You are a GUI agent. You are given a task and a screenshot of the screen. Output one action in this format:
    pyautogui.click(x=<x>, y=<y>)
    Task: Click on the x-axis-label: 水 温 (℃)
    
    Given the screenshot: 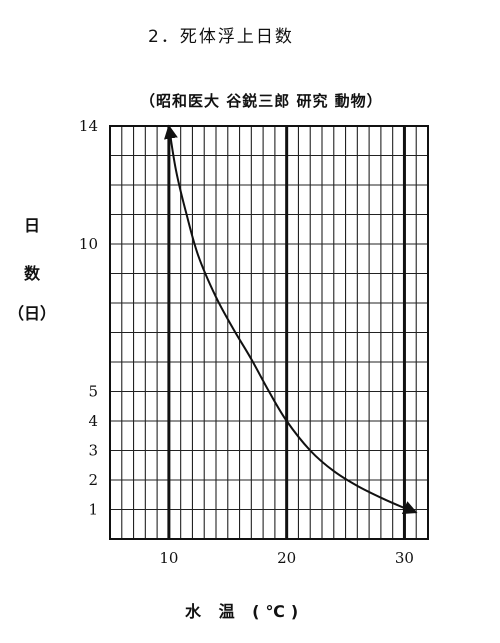 What is the action you would take?
    pyautogui.click(x=245, y=611)
    